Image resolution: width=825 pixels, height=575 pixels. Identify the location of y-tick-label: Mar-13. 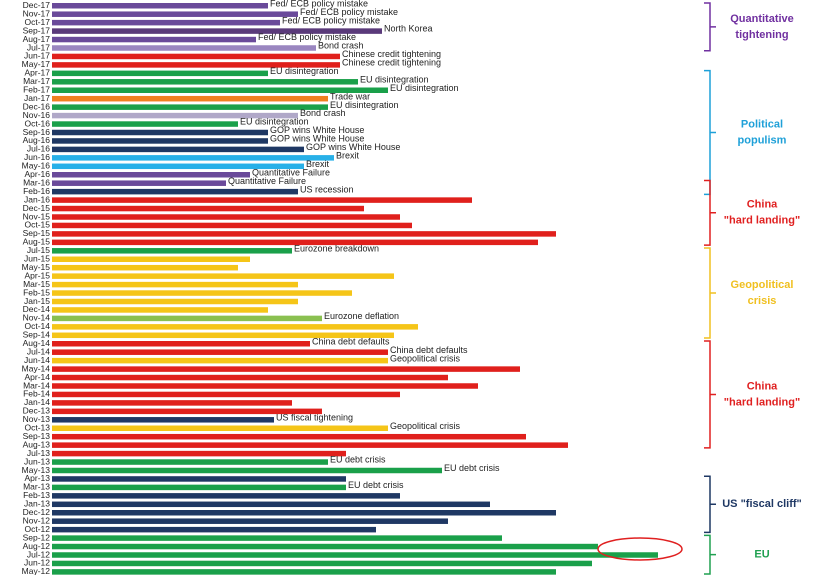
(36, 487).